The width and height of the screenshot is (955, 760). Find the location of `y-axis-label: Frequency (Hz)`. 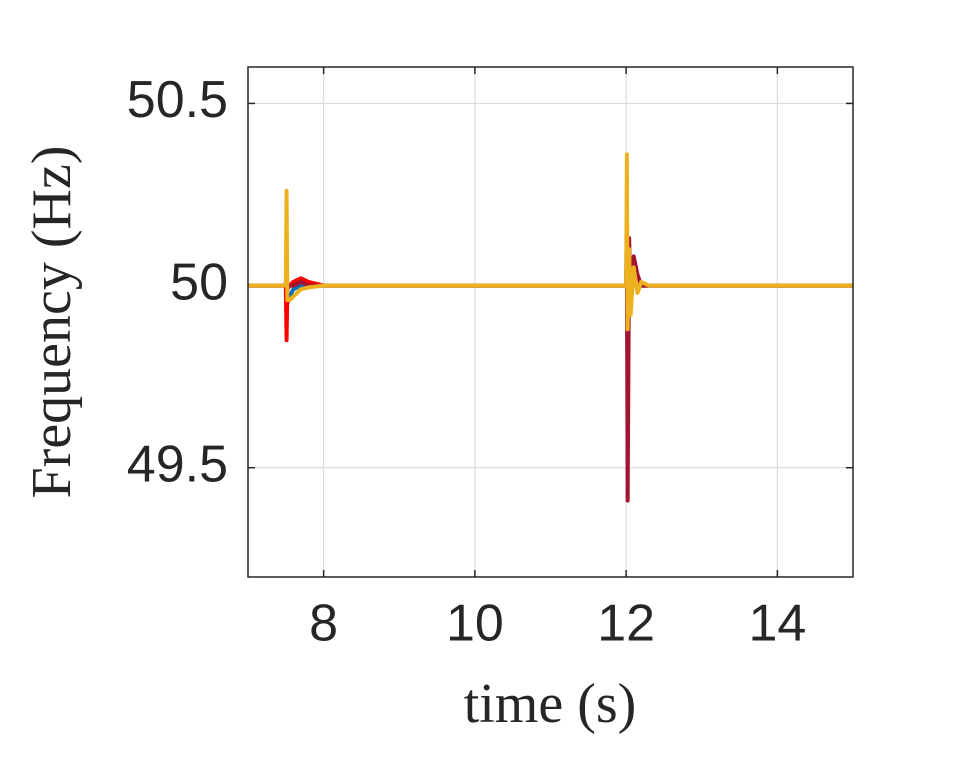

y-axis-label: Frequency (Hz) is located at coordinates (52, 322).